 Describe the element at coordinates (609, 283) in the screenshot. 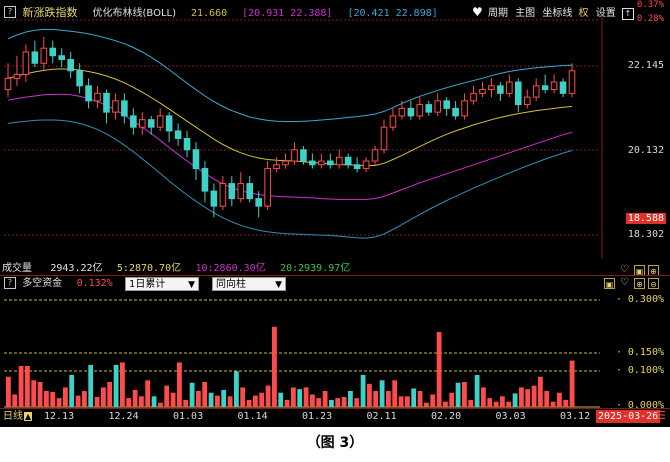

I see `sub-expand-icon: ▣` at that location.